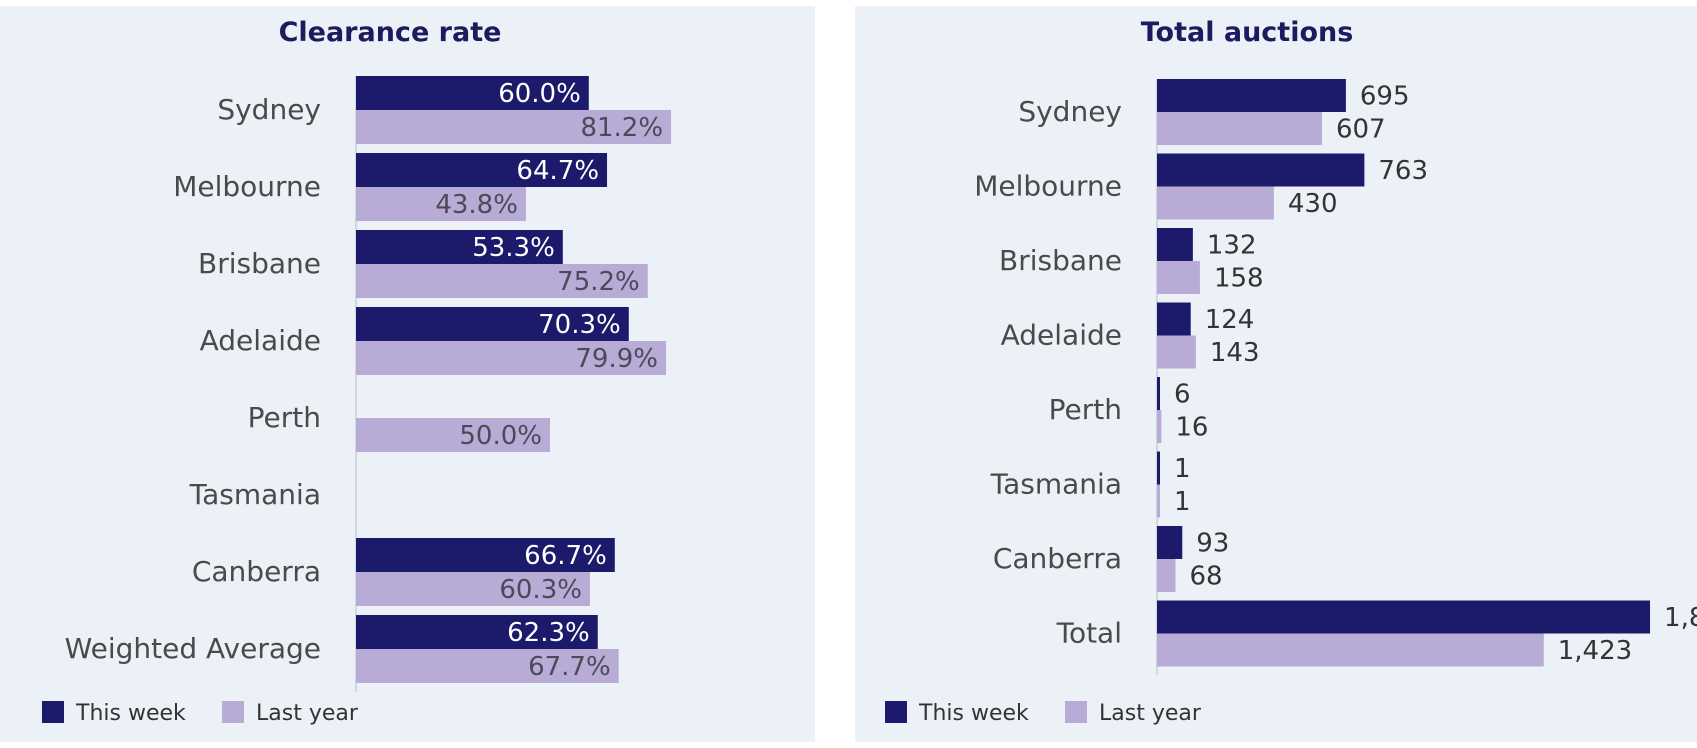  Describe the element at coordinates (565, 556) in the screenshot. I see `data-label: 66.7%` at that location.